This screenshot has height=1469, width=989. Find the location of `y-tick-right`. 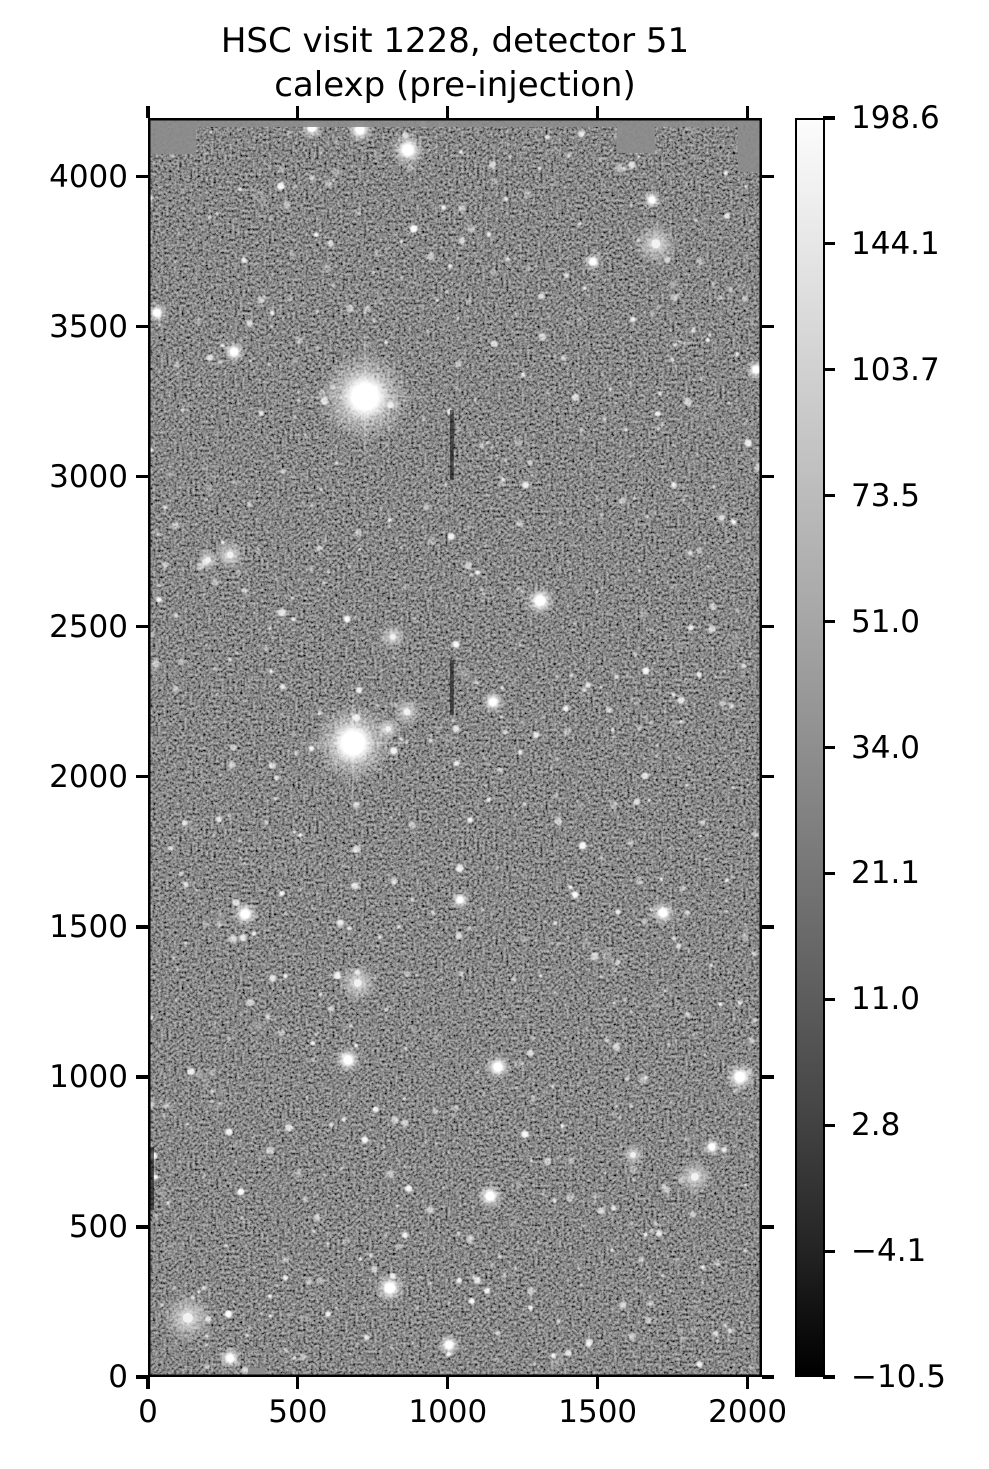

y-tick-right is located at coordinates (768, 1377).